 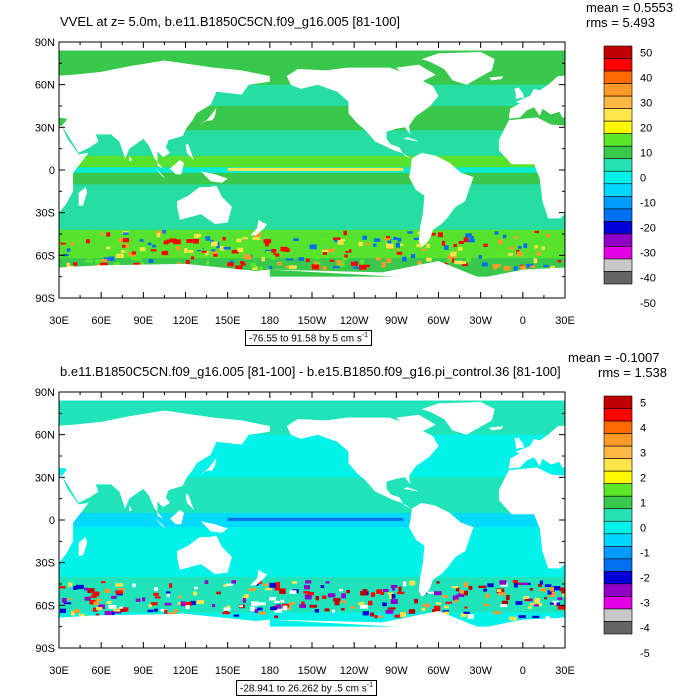 What do you see at coordinates (536, 447) in the screenshot?
I see `landmass-eurasia` at bounding box center [536, 447].